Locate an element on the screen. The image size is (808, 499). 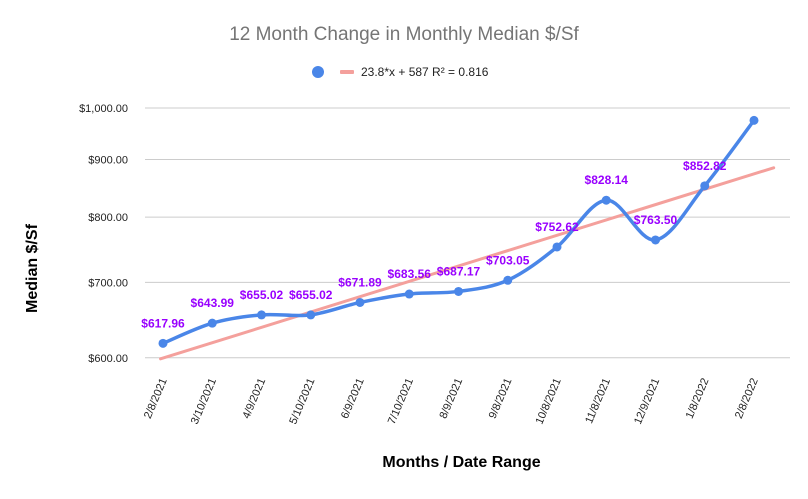
chart-title: 12 Month Change in Monthly Median $/Sf is located at coordinates (404, 34).